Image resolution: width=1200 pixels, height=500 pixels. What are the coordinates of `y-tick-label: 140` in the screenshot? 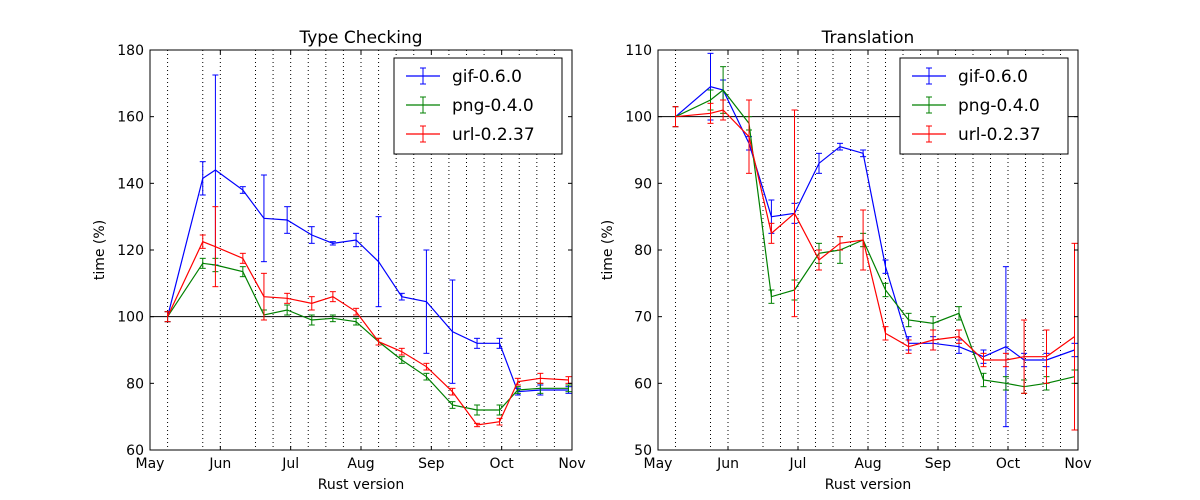 It's located at (130, 184).